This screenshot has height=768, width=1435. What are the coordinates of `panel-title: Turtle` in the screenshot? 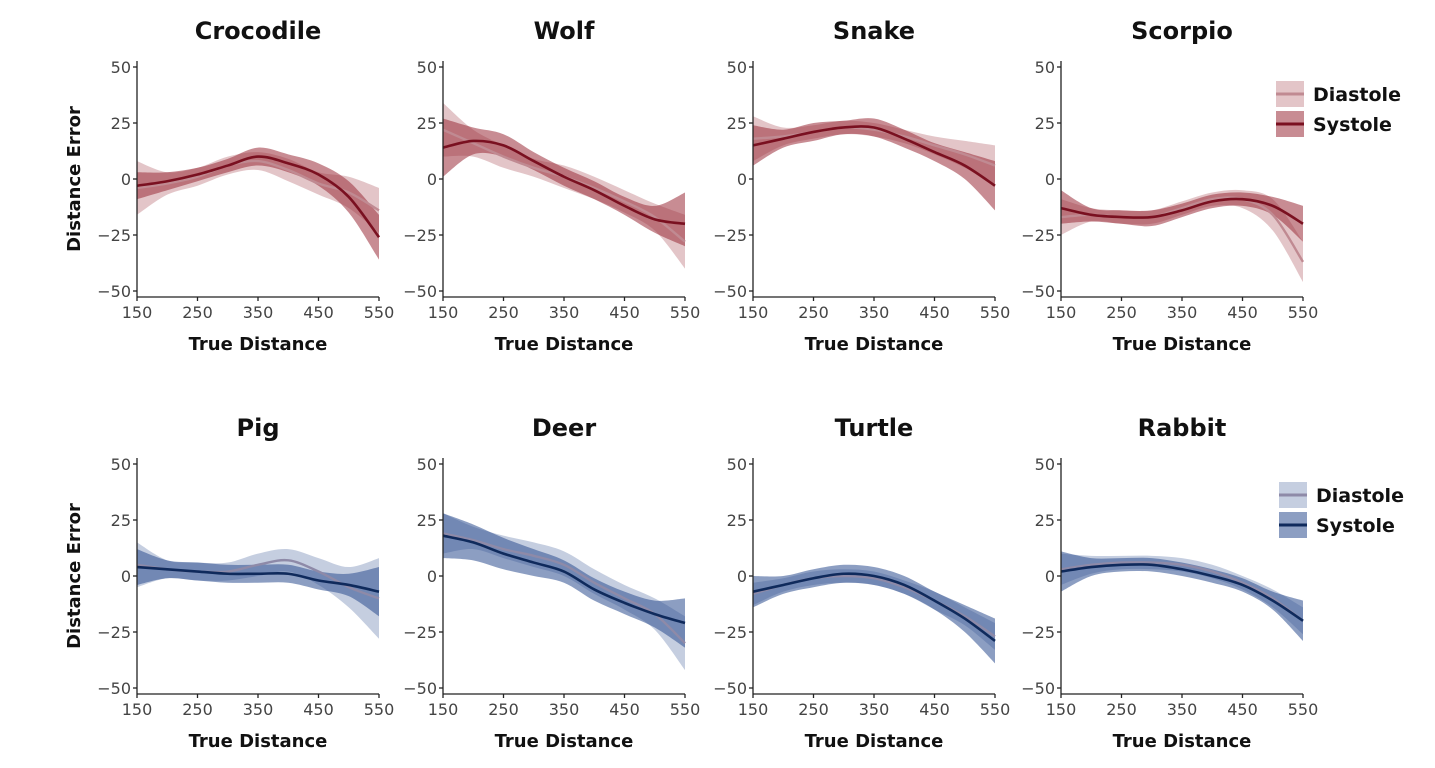 It's located at (874, 428).